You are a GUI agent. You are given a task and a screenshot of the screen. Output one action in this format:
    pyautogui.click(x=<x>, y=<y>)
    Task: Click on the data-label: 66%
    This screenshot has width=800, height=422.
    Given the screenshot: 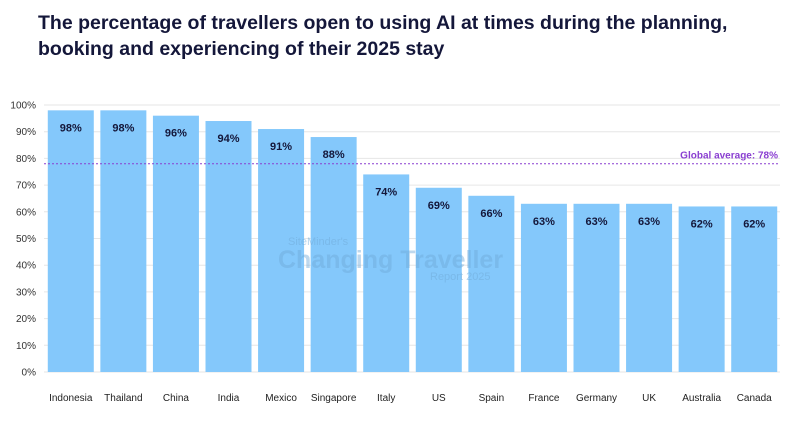 What is the action you would take?
    pyautogui.click(x=491, y=214)
    